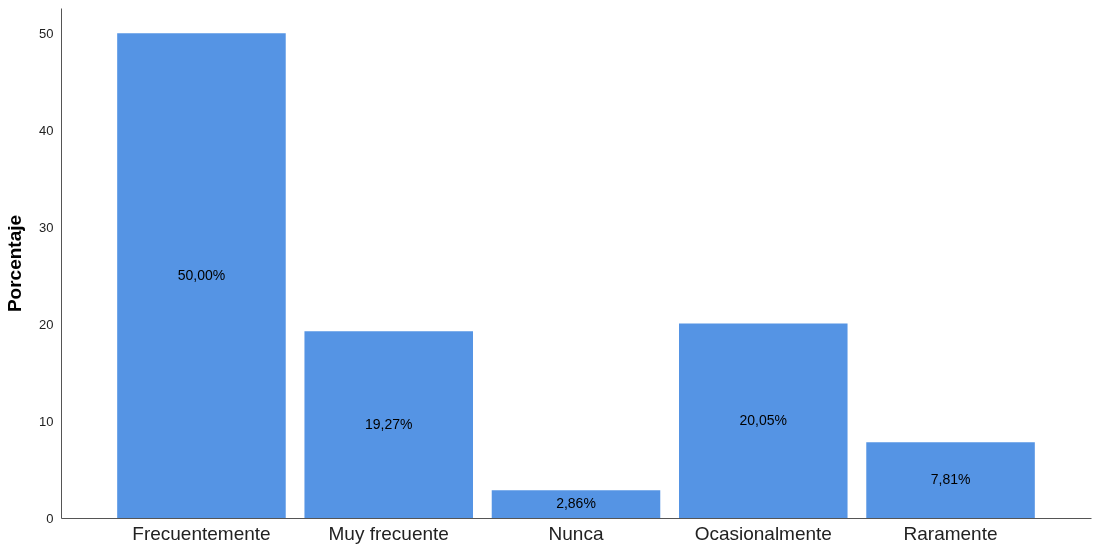 This screenshot has height=554, width=1113. I want to click on y-tick-label: 20, so click(46, 324).